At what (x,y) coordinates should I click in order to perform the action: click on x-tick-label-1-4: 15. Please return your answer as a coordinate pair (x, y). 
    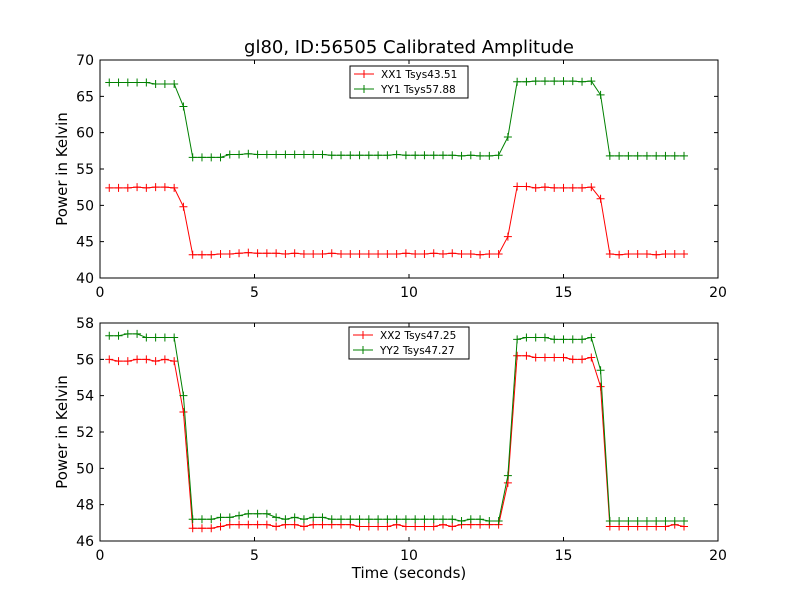
    Looking at the image, I should click on (564, 293).